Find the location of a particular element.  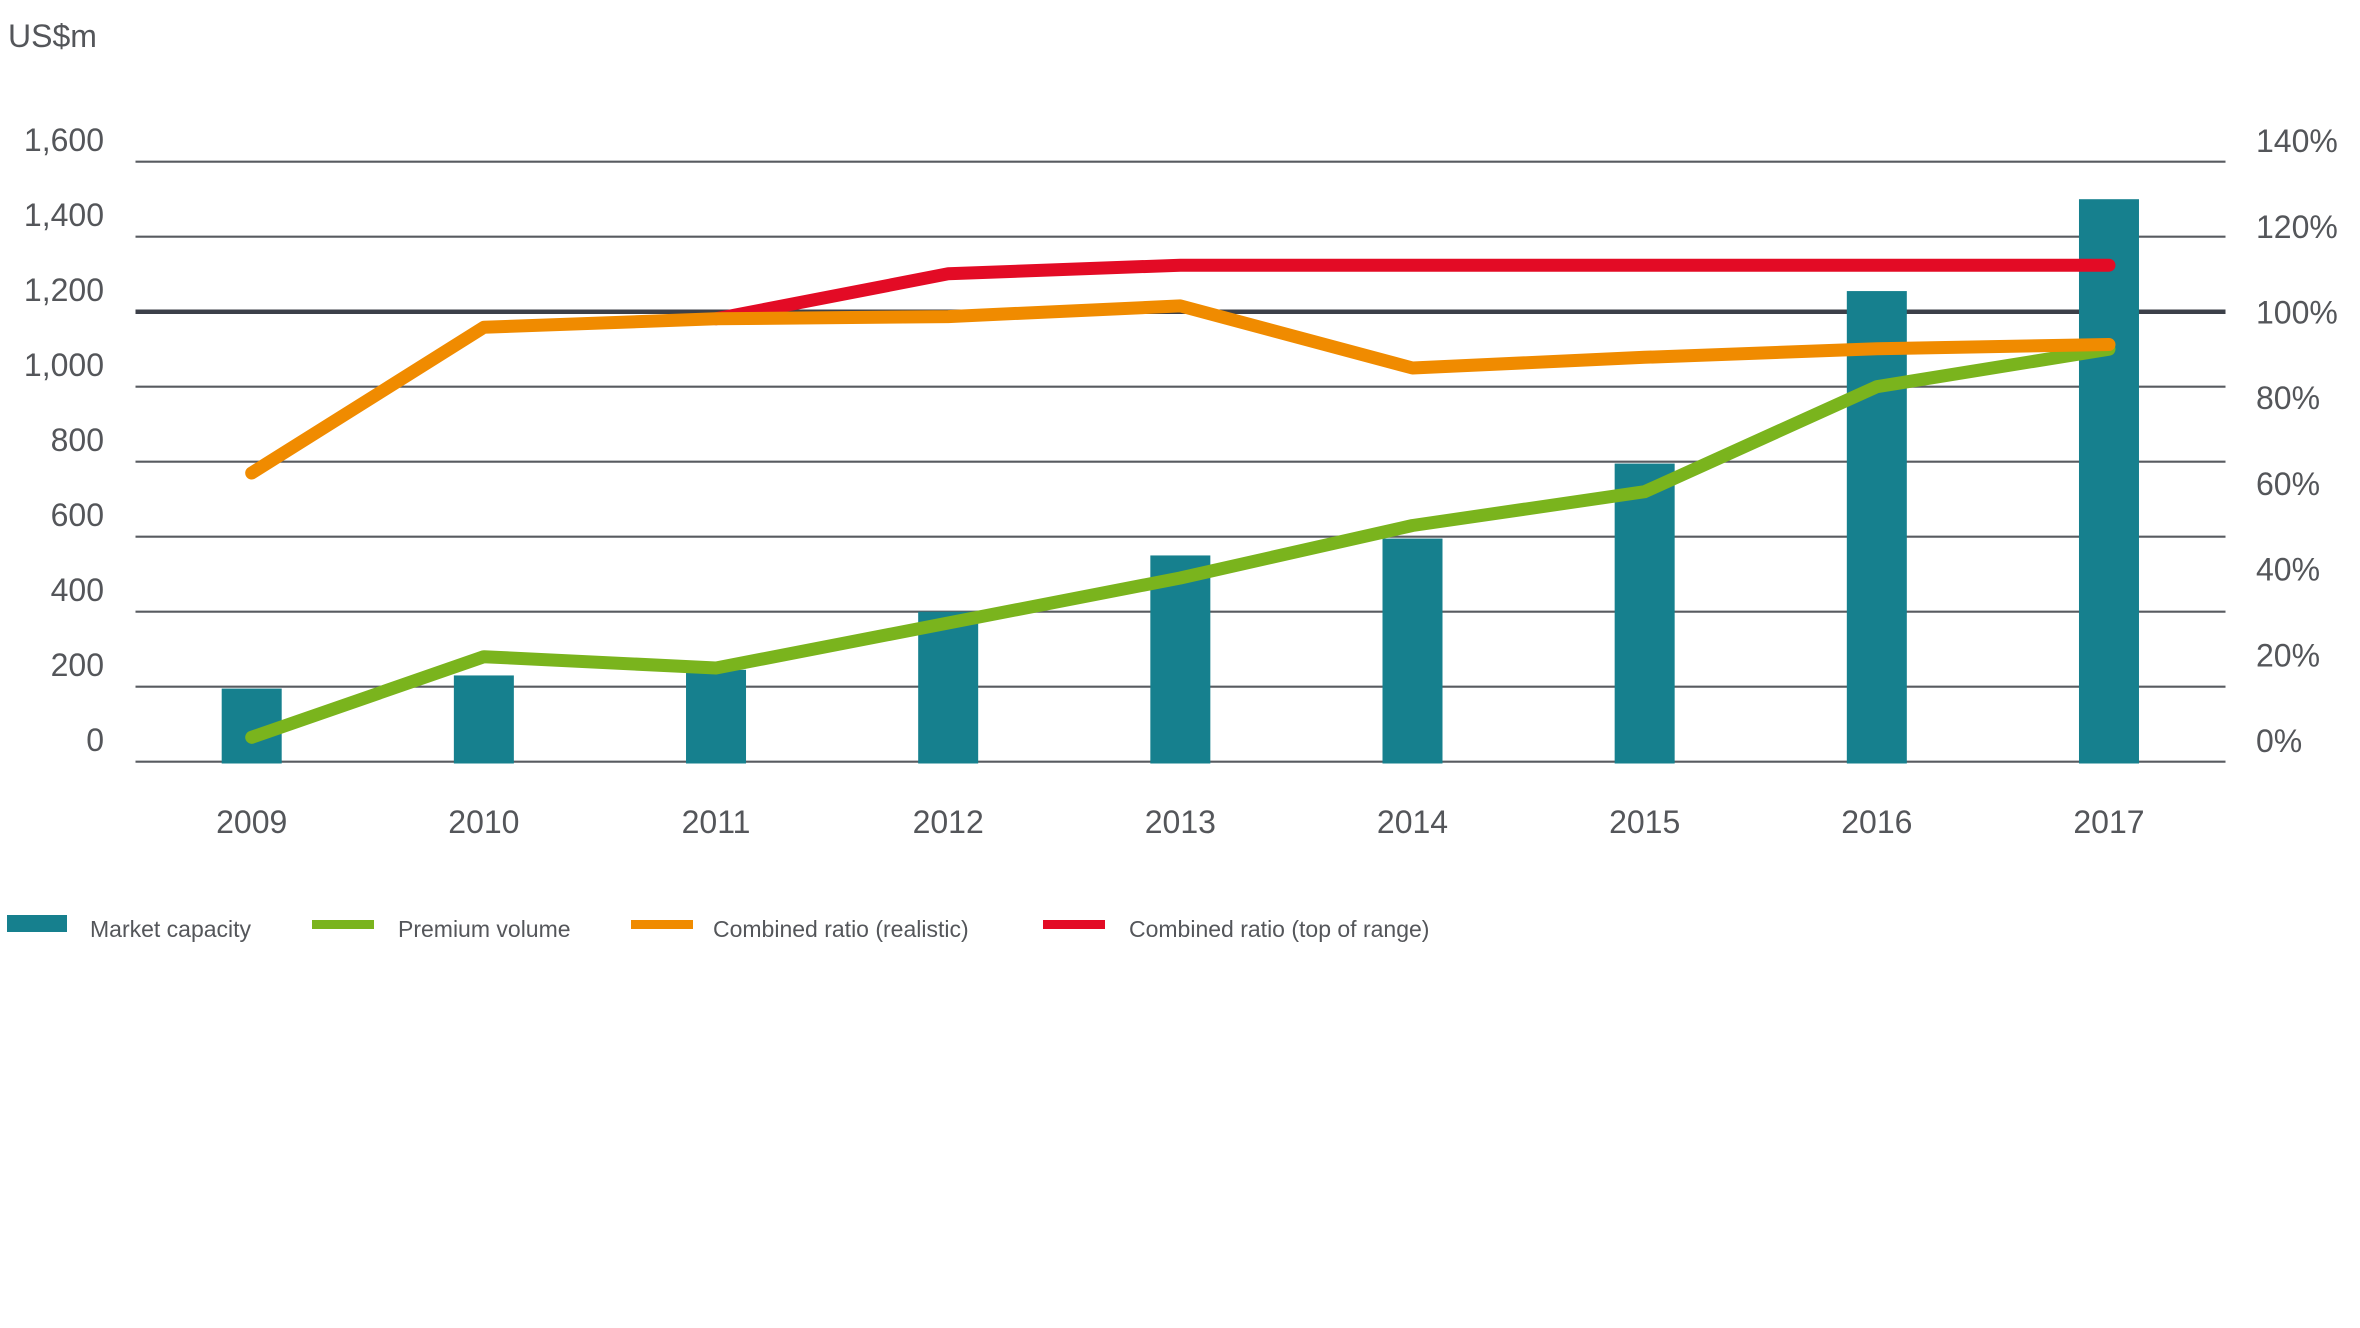

left-axis-tick-label: 1,200 is located at coordinates (64, 290).